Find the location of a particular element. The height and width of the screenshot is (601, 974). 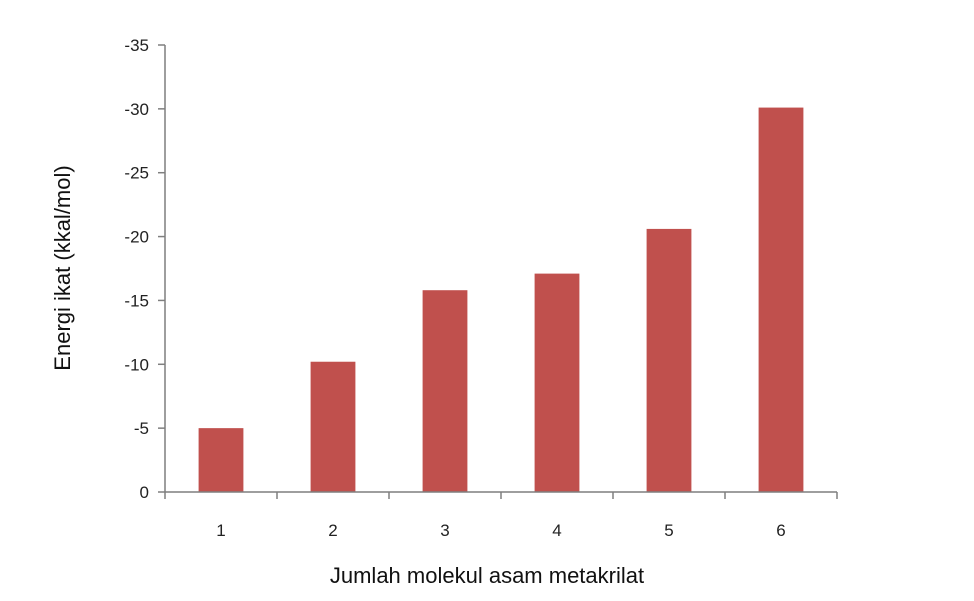

x-tick-label: 5 is located at coordinates (668, 530).